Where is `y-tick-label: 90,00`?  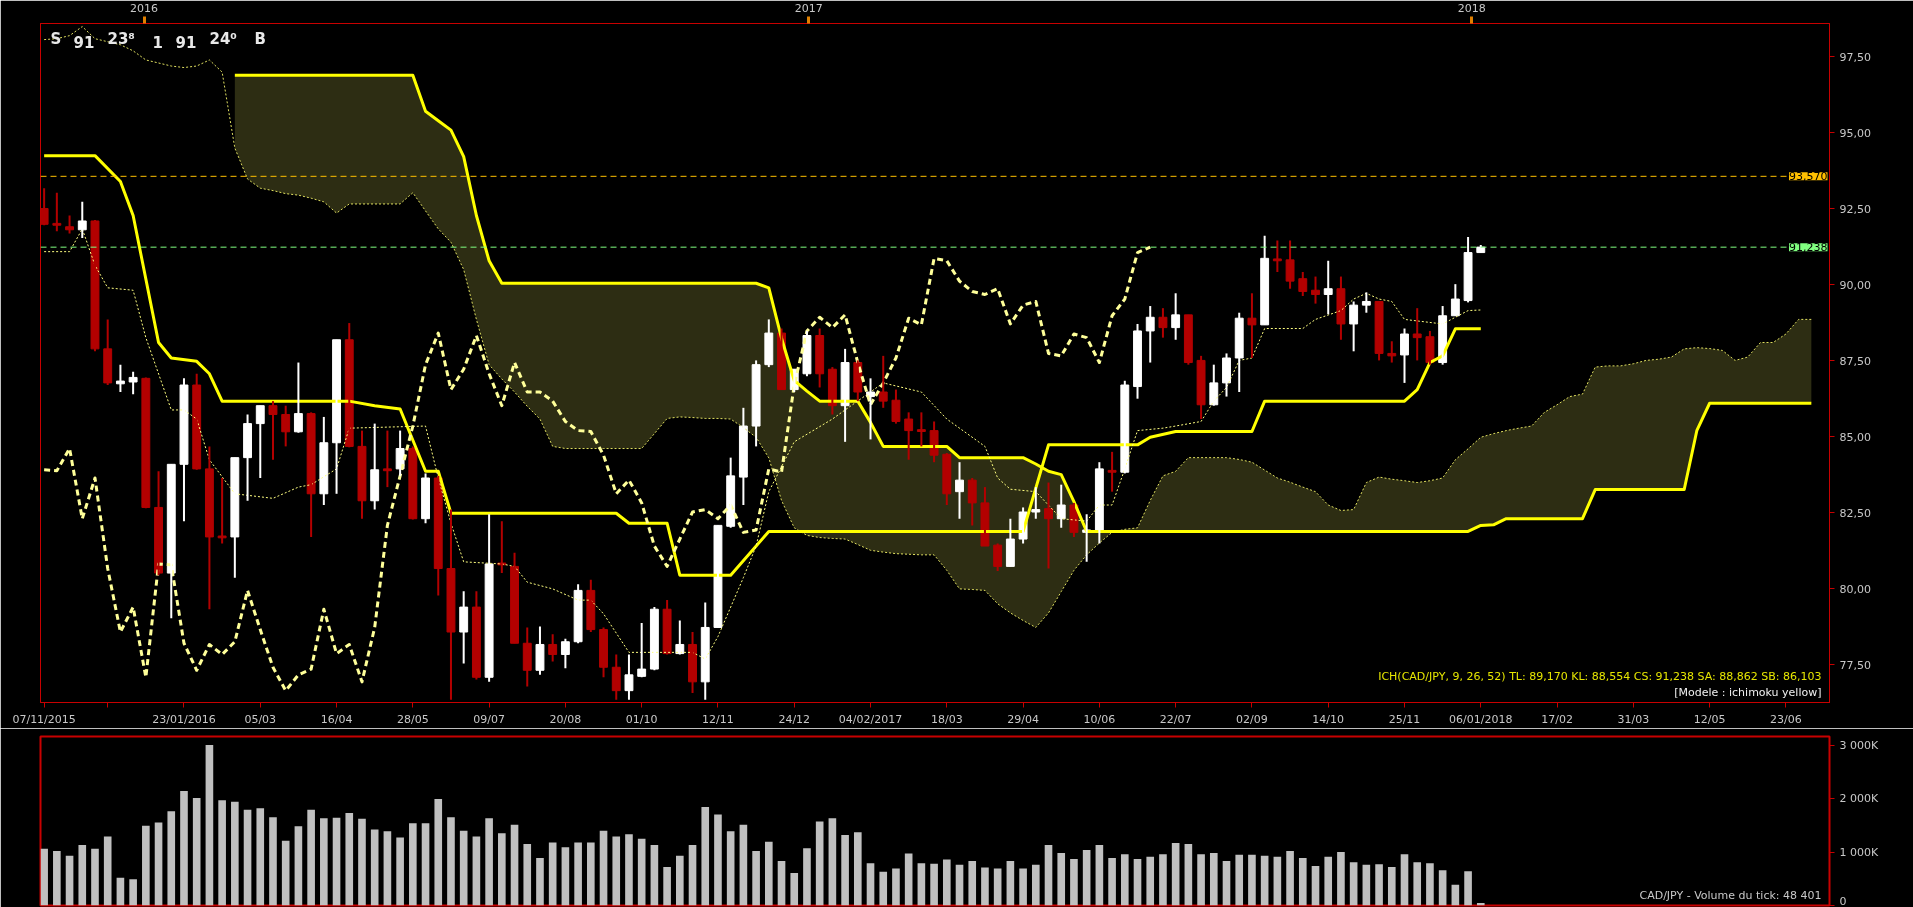 y-tick-label: 90,00 is located at coordinates (1855, 285).